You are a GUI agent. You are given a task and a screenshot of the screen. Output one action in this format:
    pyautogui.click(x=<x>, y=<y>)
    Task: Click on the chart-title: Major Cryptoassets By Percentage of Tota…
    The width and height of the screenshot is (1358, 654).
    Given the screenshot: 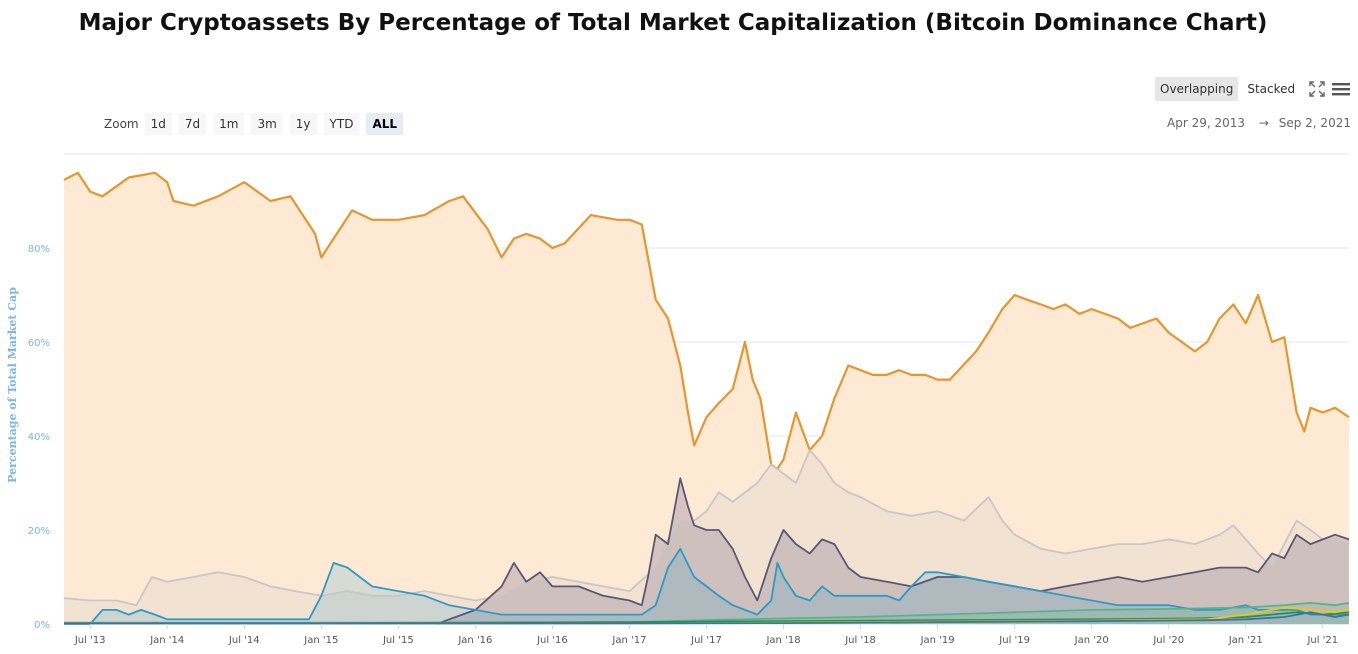 What is the action you would take?
    pyautogui.click(x=673, y=23)
    